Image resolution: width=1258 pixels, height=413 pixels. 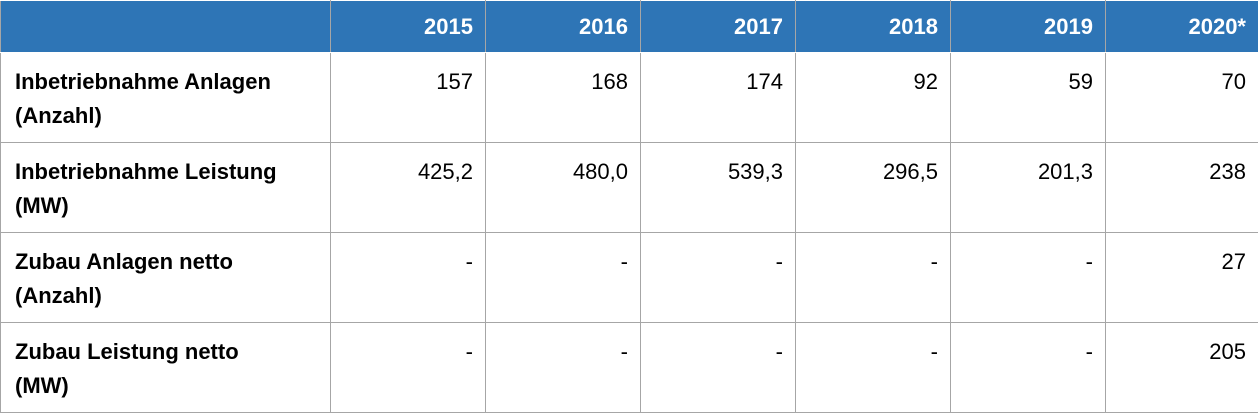 I want to click on row-label: Zubau Anlagen netto (Anzahl), so click(x=165, y=277).